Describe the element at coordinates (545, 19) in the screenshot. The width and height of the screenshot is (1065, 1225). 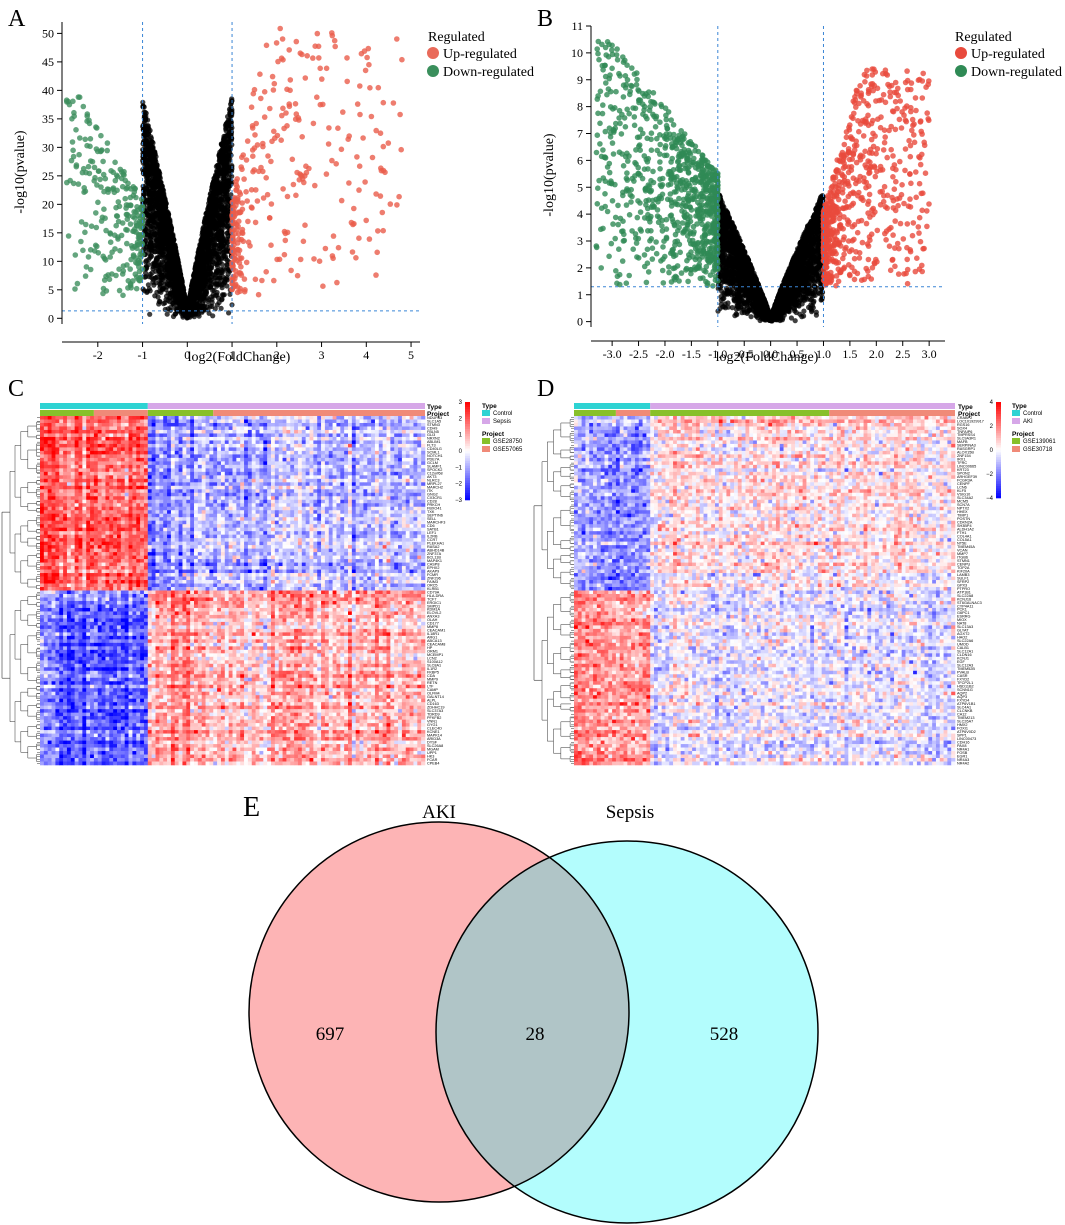
I see `panel-letter-b: B` at that location.